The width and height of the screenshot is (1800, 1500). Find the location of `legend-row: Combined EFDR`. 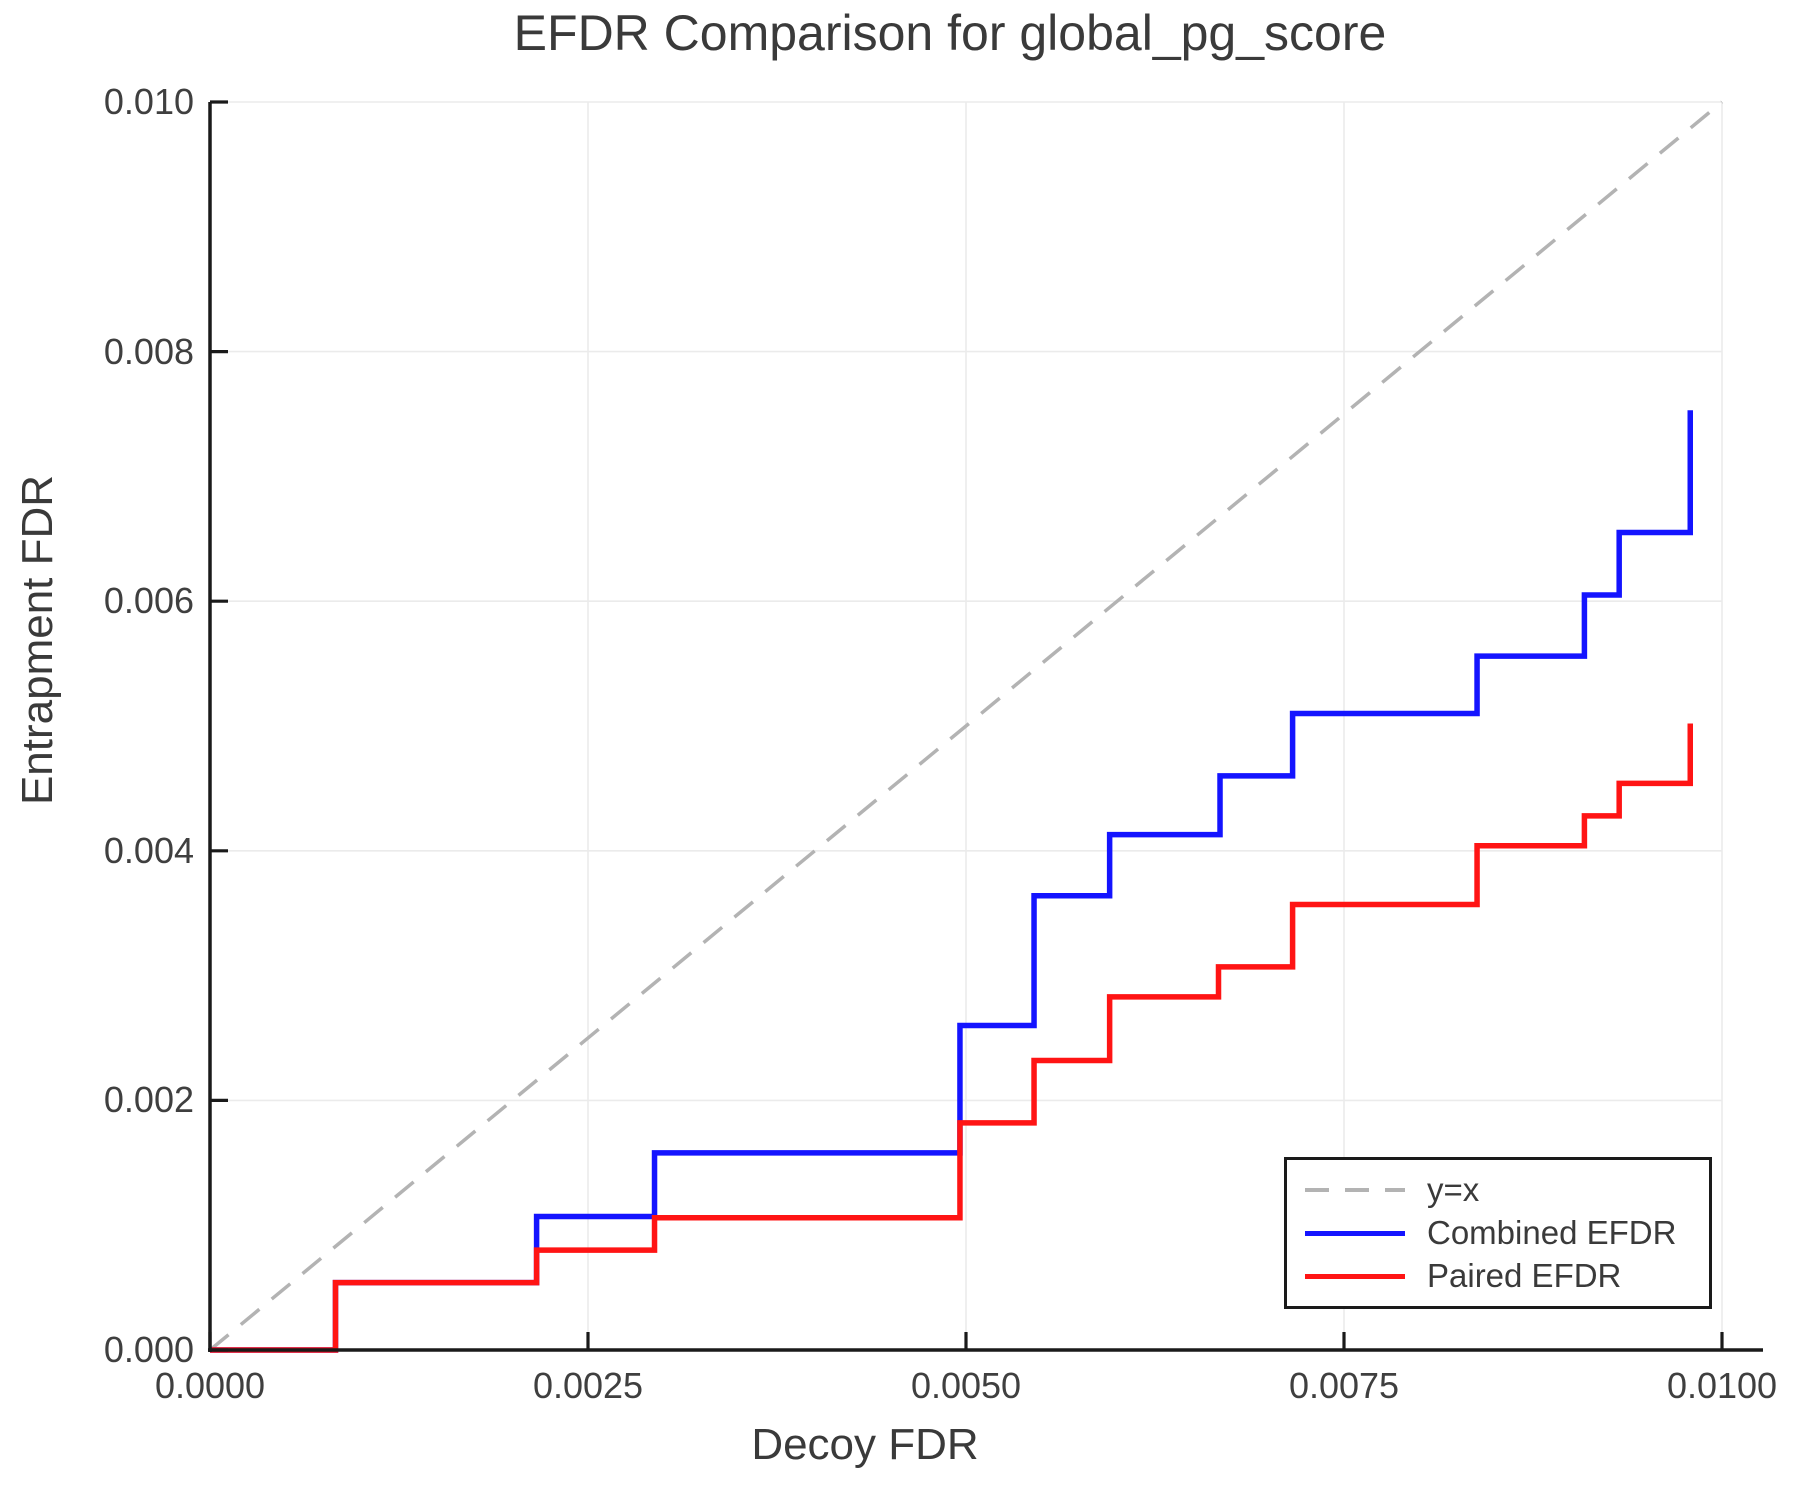

legend-row: Combined EFDR is located at coordinates (1507, 1233).